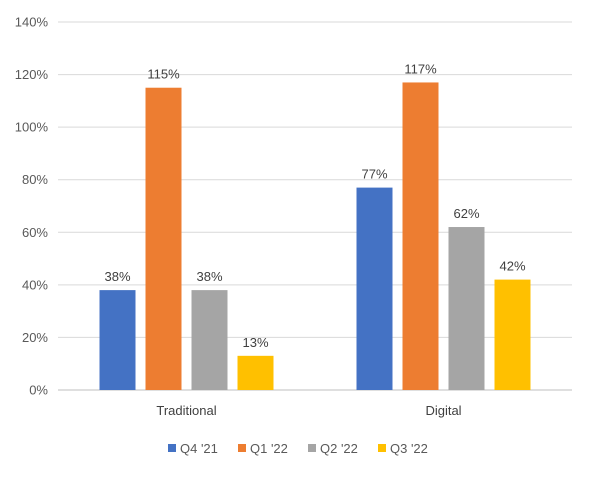  What do you see at coordinates (35, 179) in the screenshot?
I see `y-tick-label: 80%` at bounding box center [35, 179].